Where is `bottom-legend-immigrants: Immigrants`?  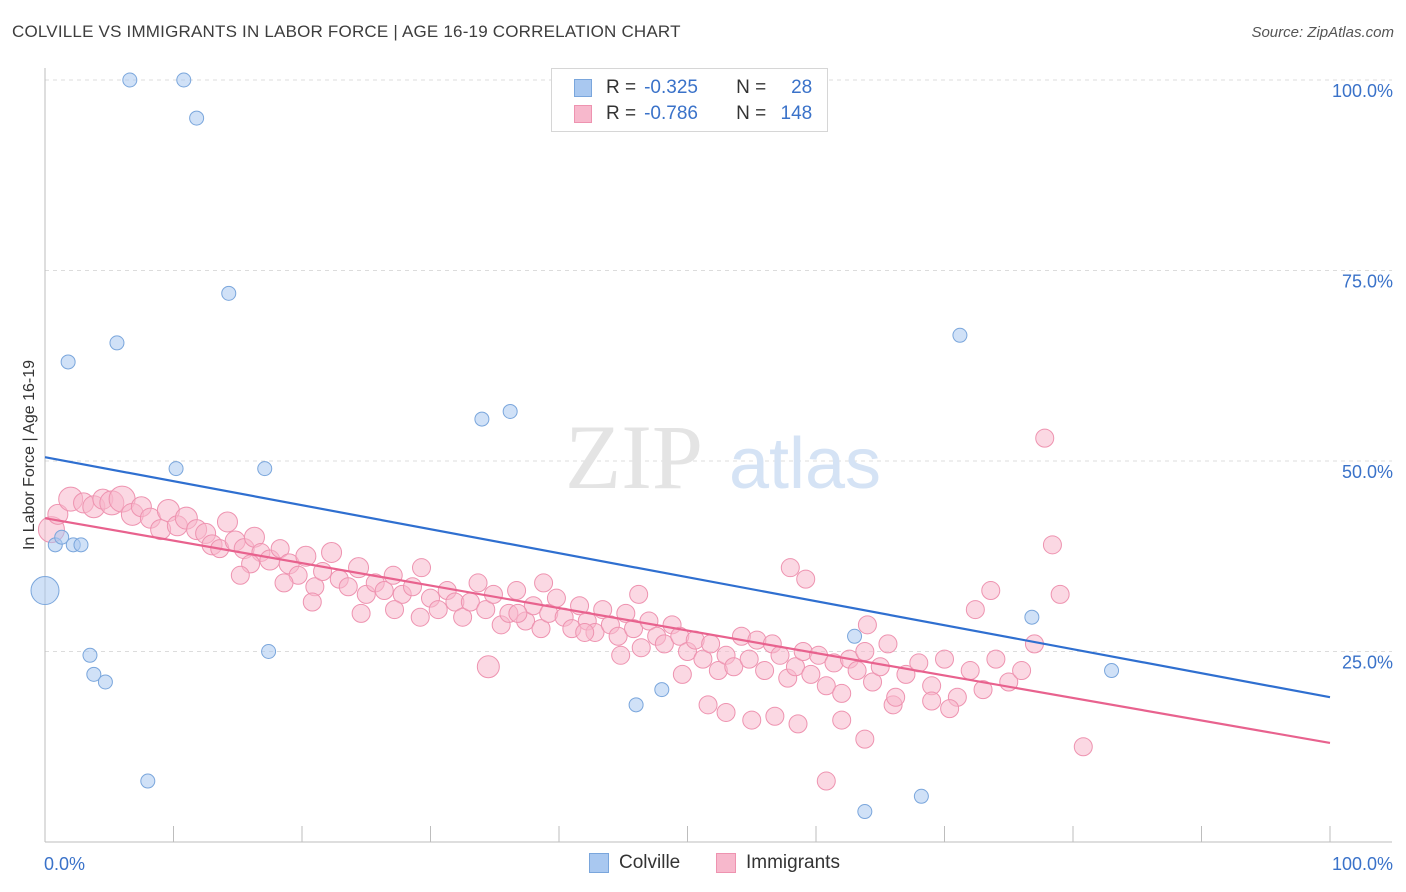 bottom-legend-immigrants: Immigrants is located at coordinates (778, 863).